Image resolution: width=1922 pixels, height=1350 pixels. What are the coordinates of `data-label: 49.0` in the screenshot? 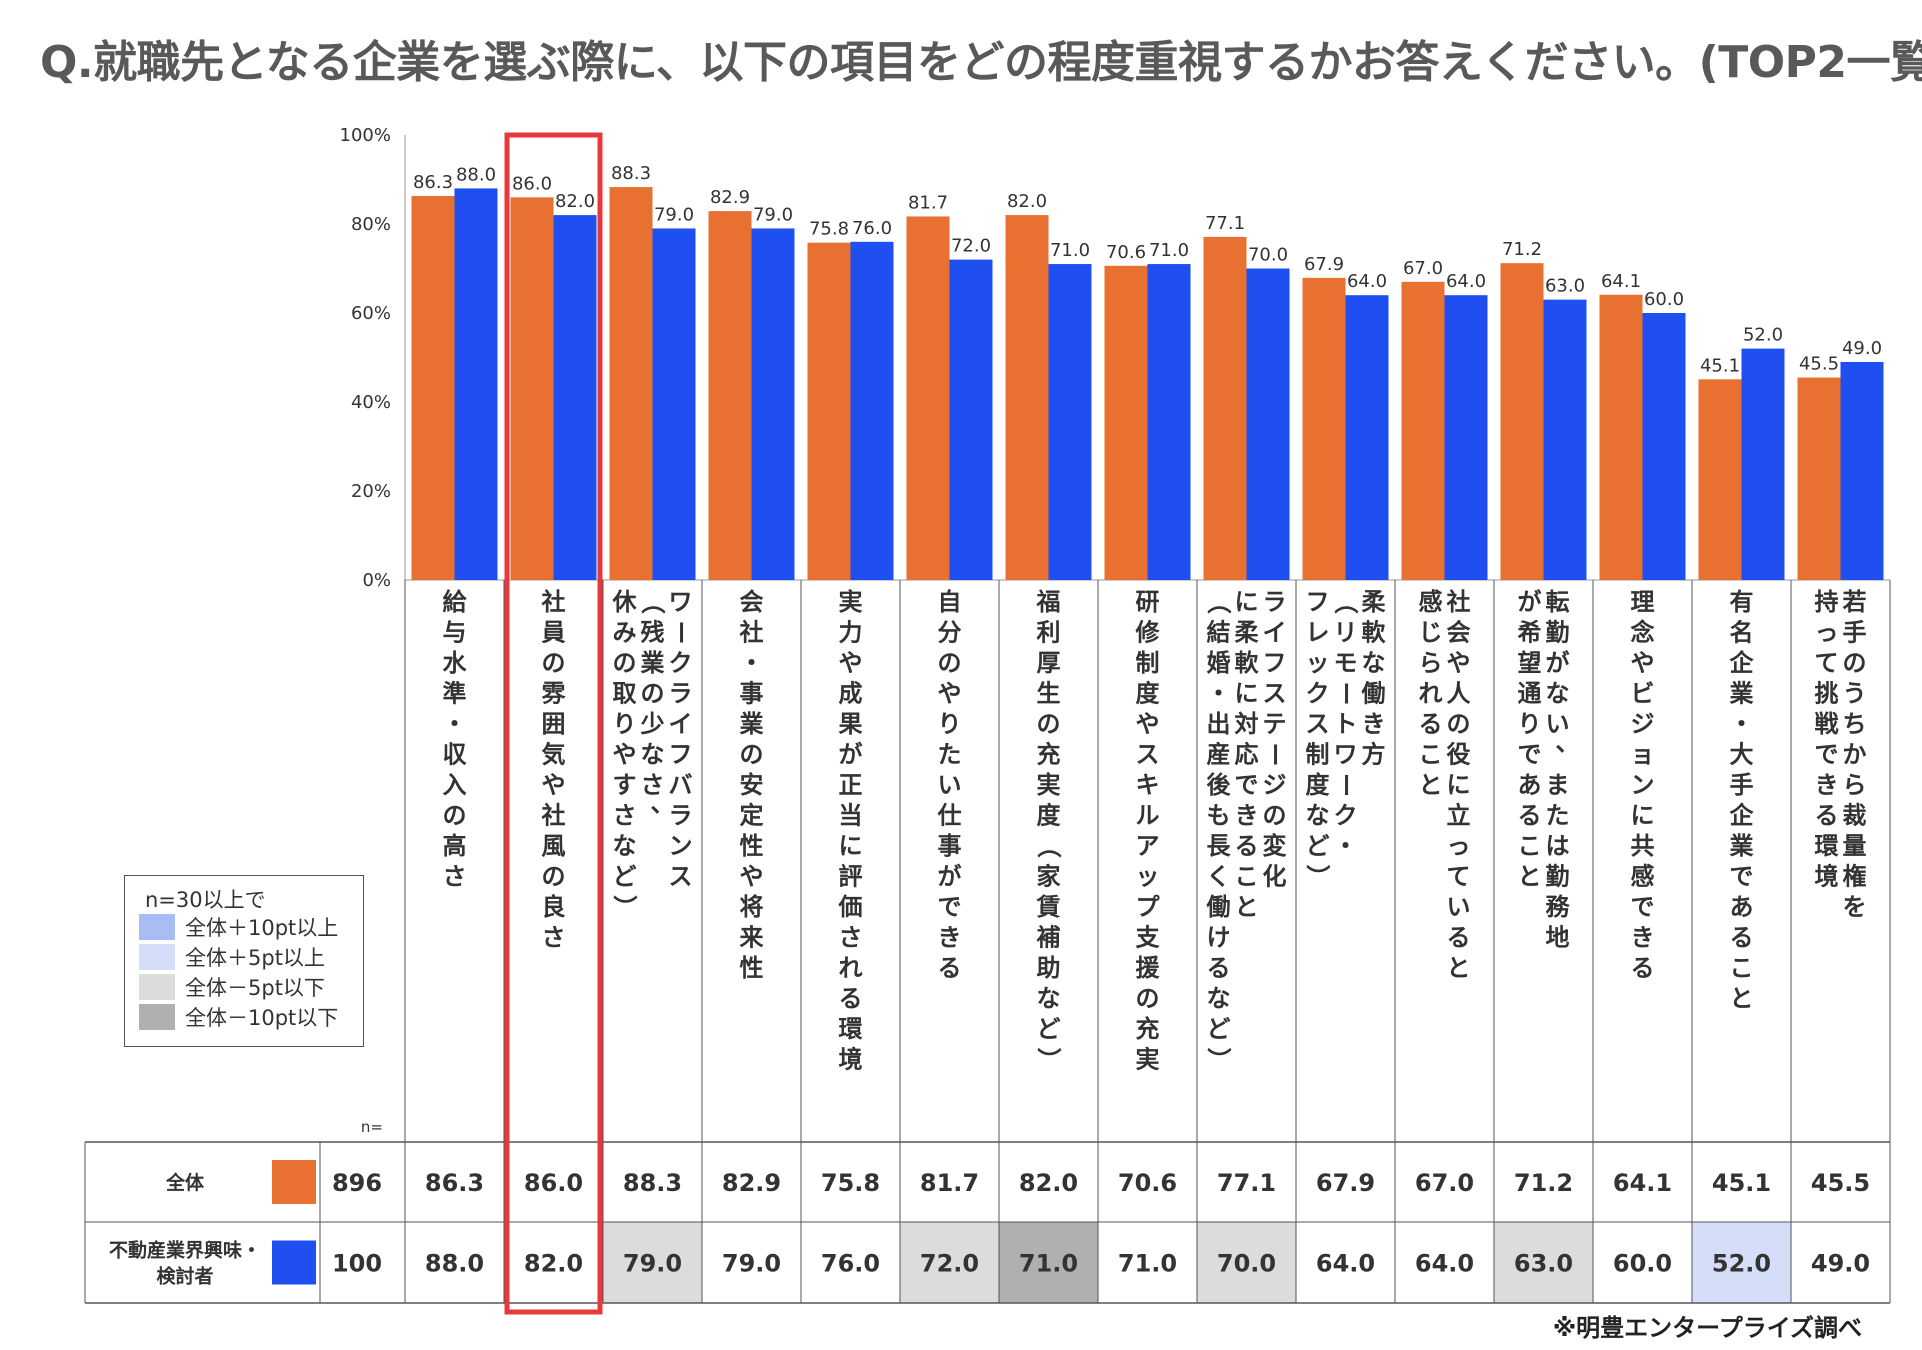 It's located at (1862, 348).